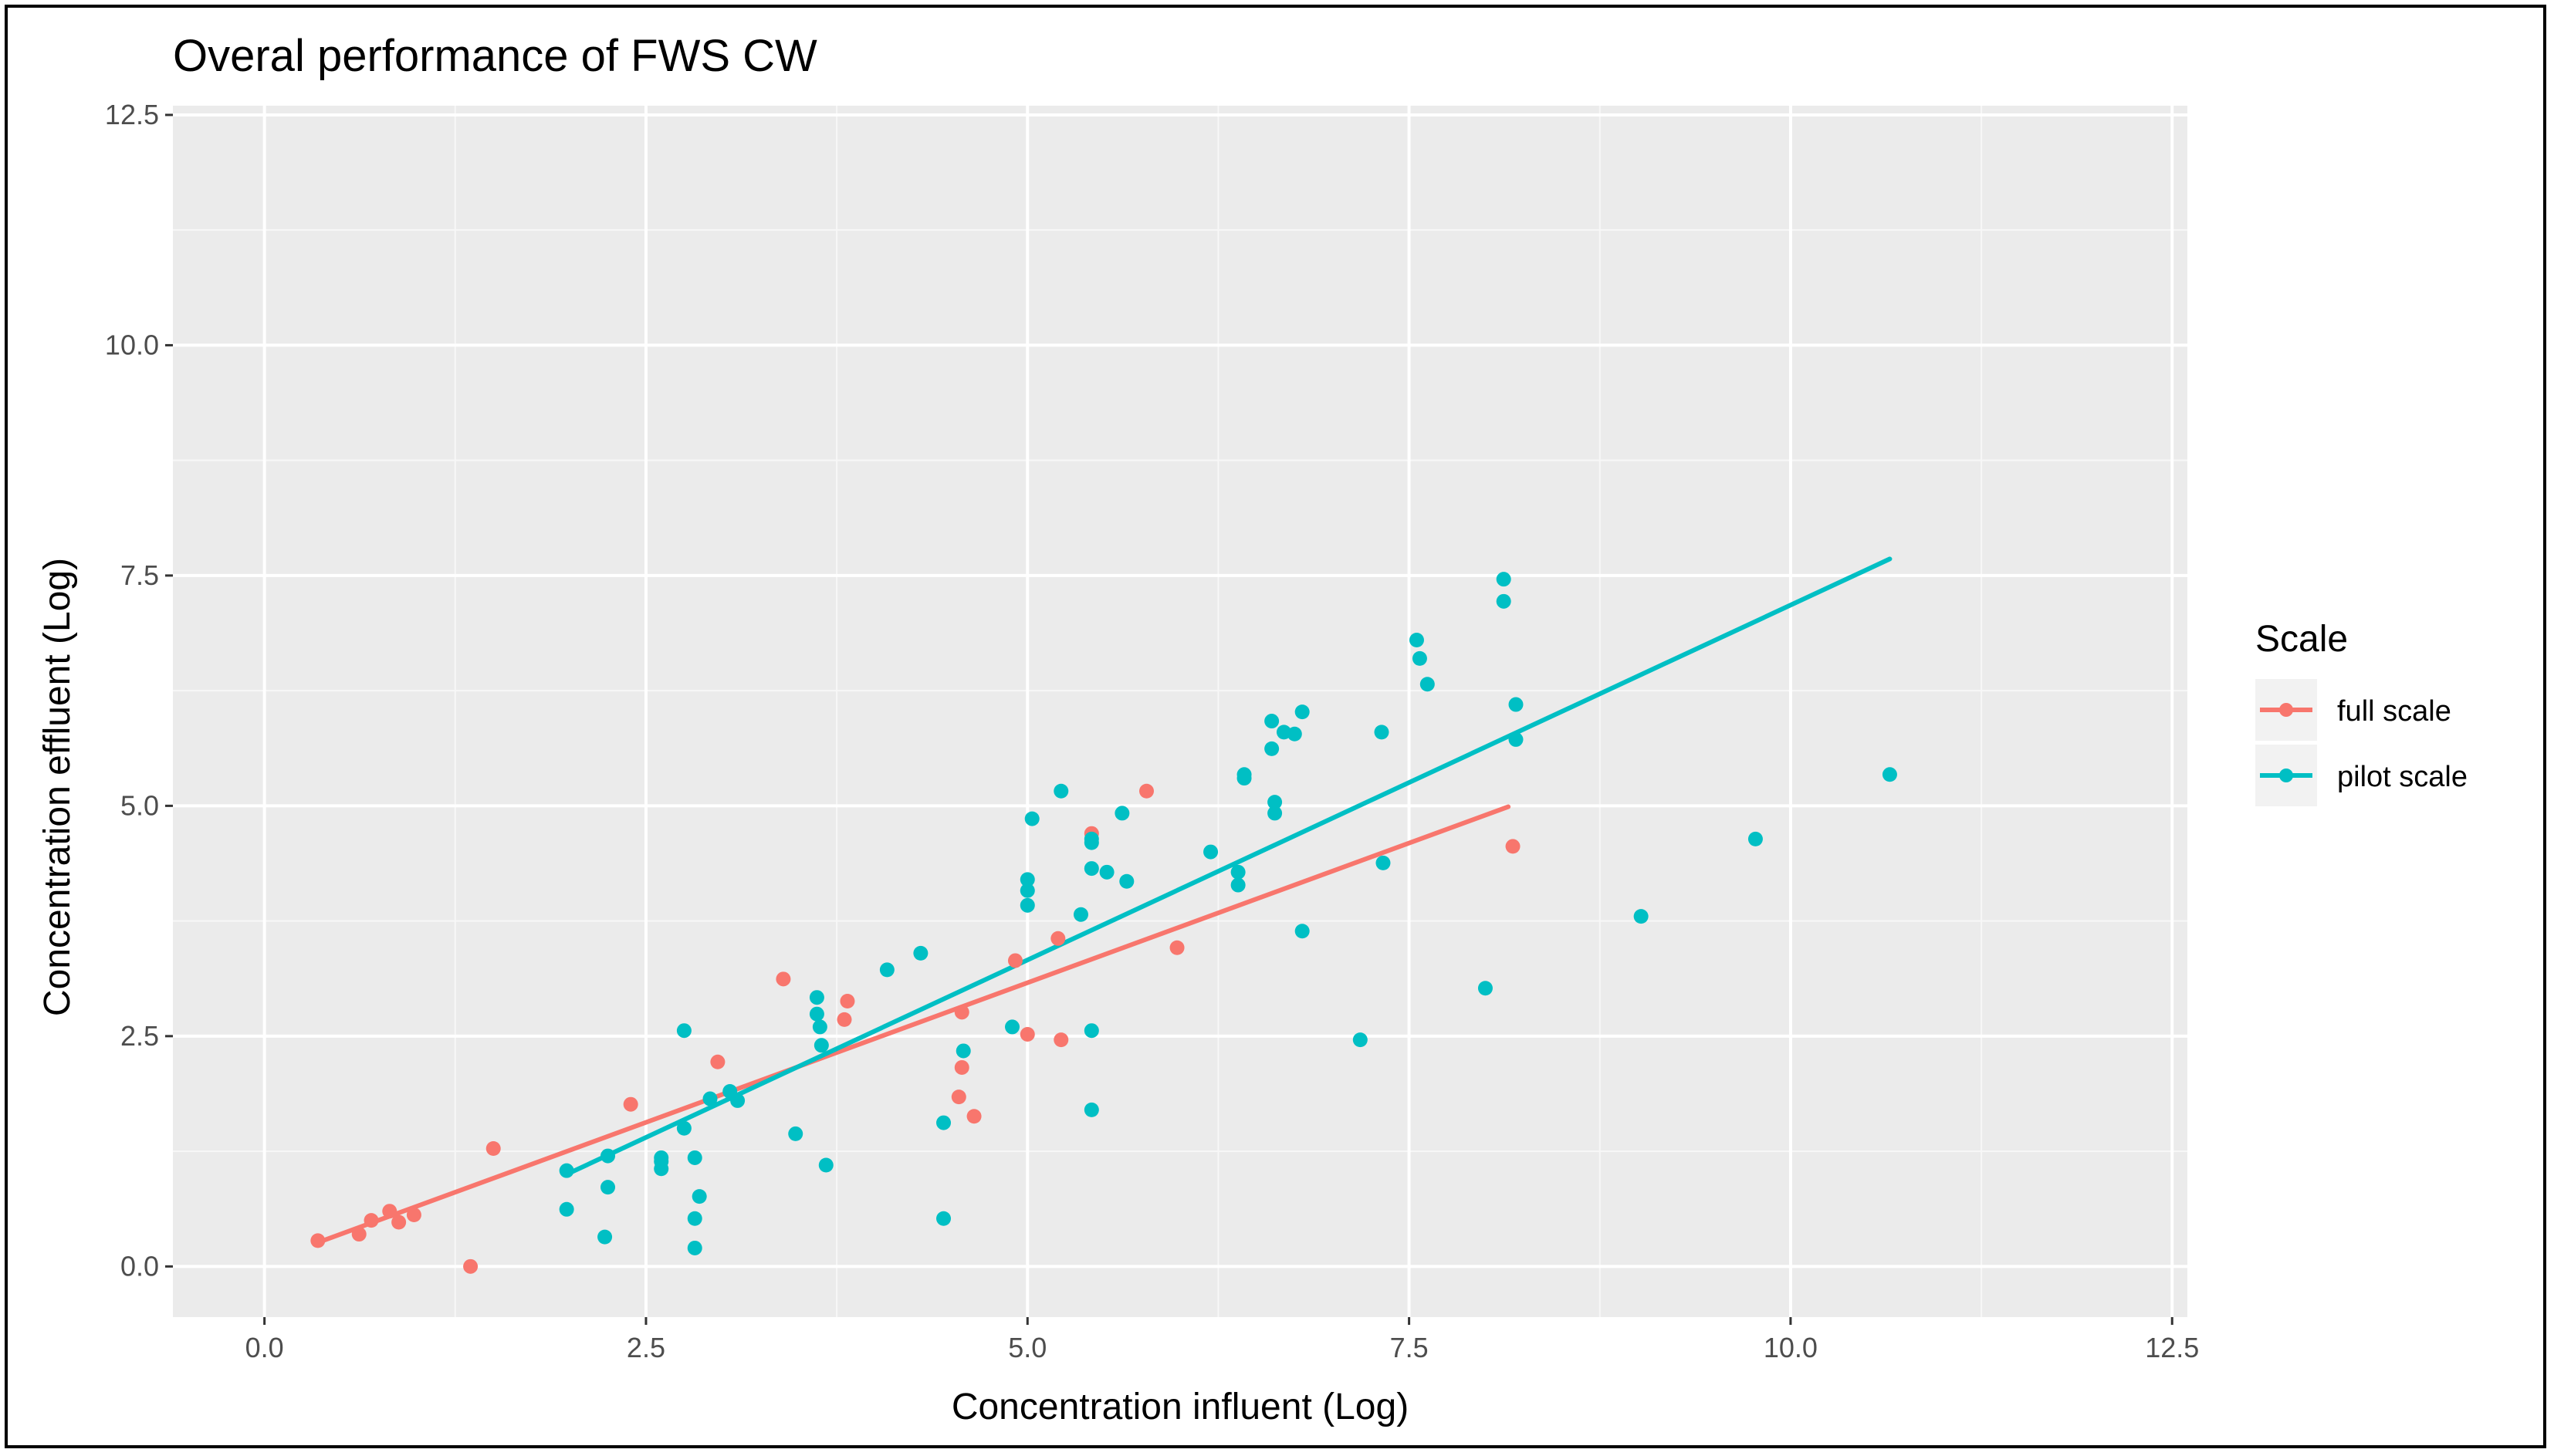  What do you see at coordinates (1791, 1347) in the screenshot?
I see `x-tick-label: 10.0` at bounding box center [1791, 1347].